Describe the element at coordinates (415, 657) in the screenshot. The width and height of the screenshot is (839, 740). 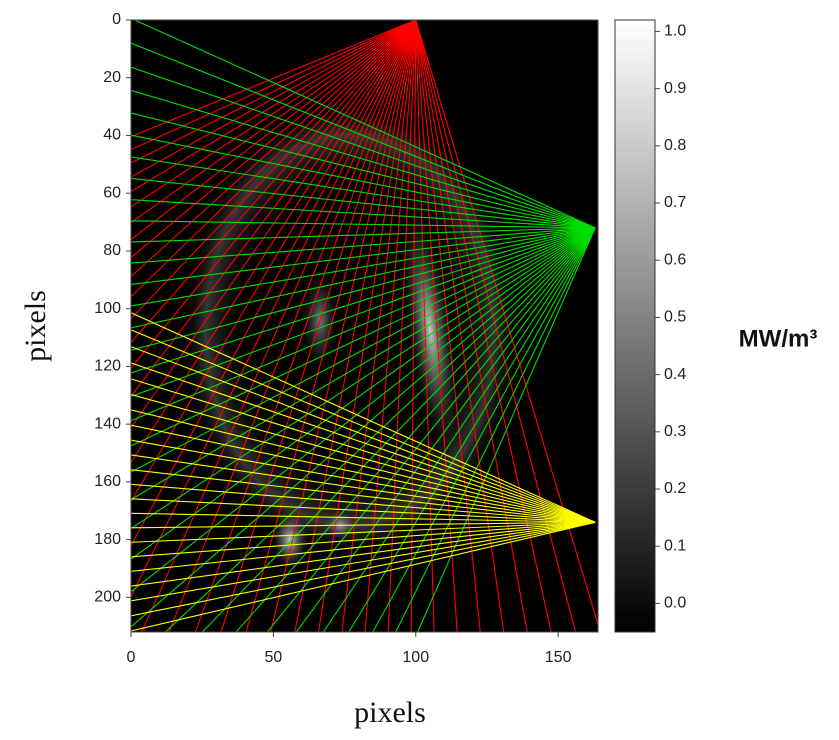
I see `x-tick-label: 100` at that location.